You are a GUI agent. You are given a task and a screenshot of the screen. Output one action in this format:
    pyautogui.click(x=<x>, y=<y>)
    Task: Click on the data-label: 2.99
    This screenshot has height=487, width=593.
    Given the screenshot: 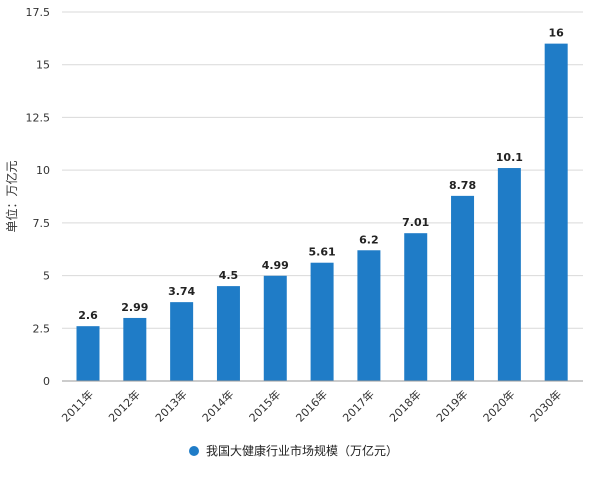 What is the action you would take?
    pyautogui.click(x=134, y=307)
    